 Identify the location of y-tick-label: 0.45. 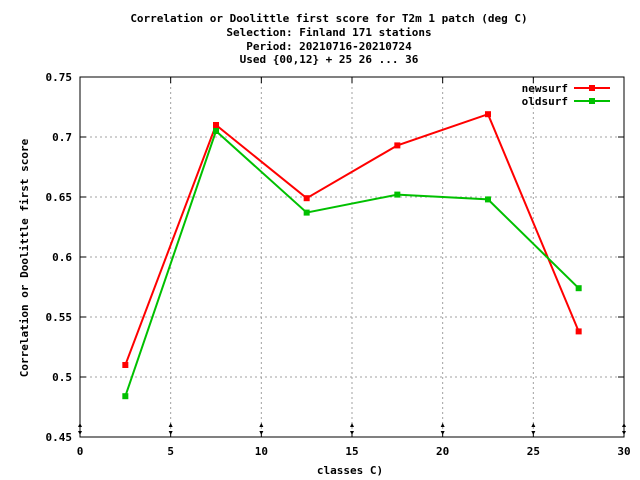
(59, 437).